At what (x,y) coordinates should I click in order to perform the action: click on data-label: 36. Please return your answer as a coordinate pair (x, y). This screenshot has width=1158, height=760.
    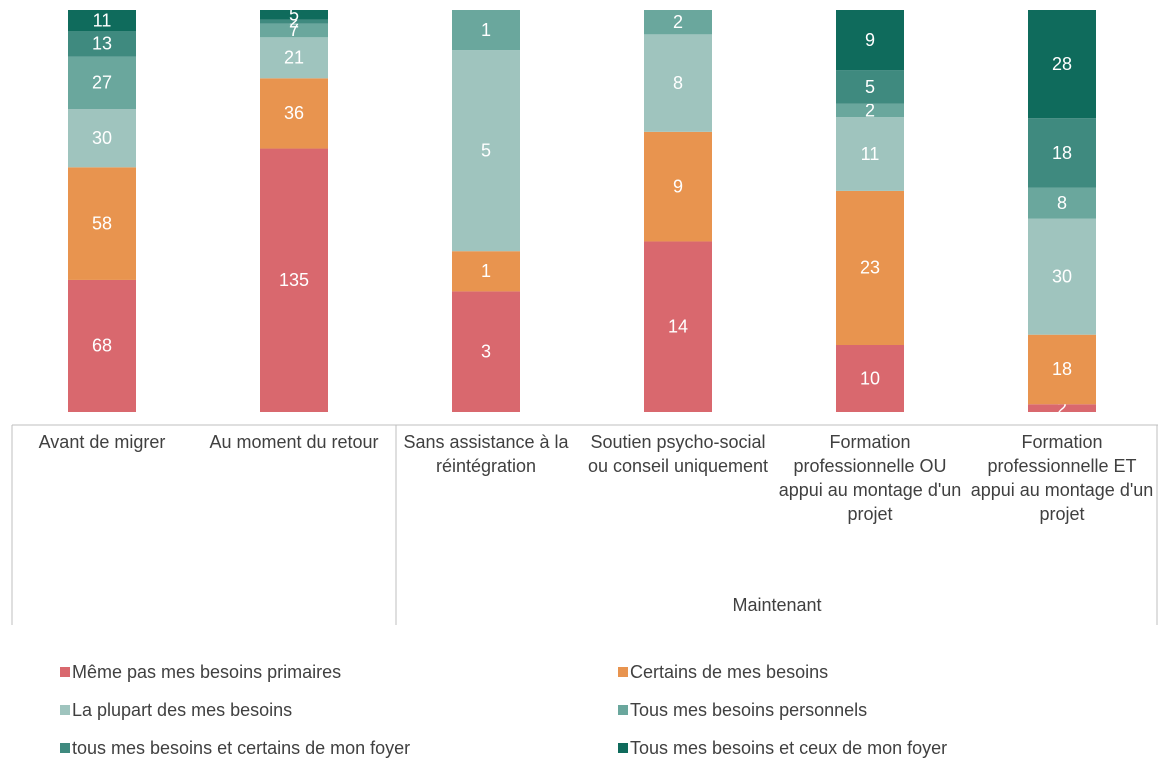
    Looking at the image, I should click on (294, 113).